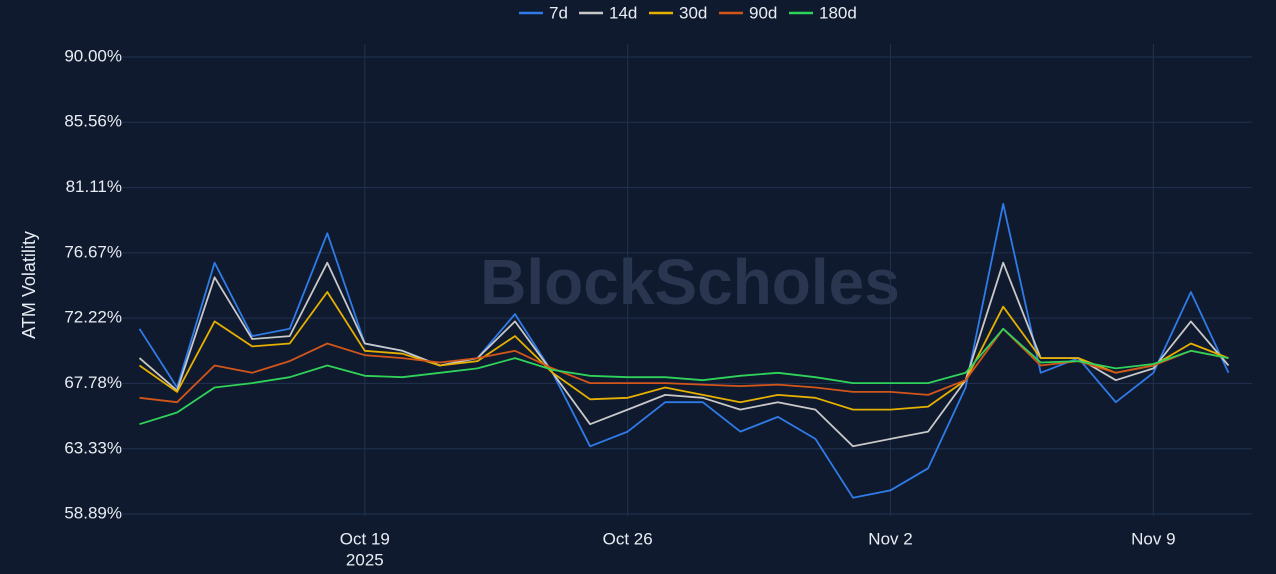 The height and width of the screenshot is (574, 1276). What do you see at coordinates (29, 285) in the screenshot?
I see `y-axis-label: ATM Volatility` at bounding box center [29, 285].